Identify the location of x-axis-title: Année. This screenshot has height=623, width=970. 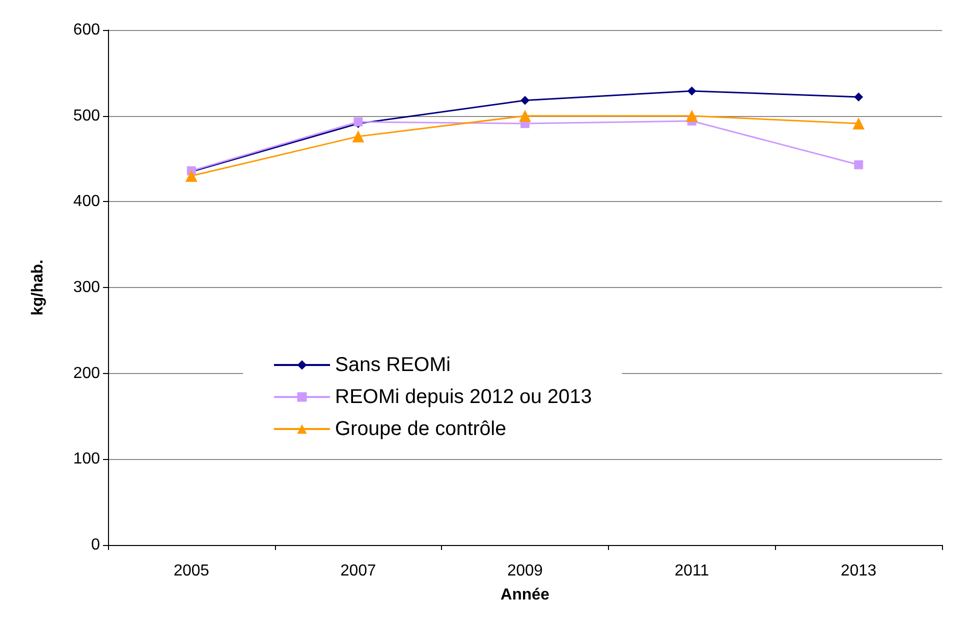
(525, 595).